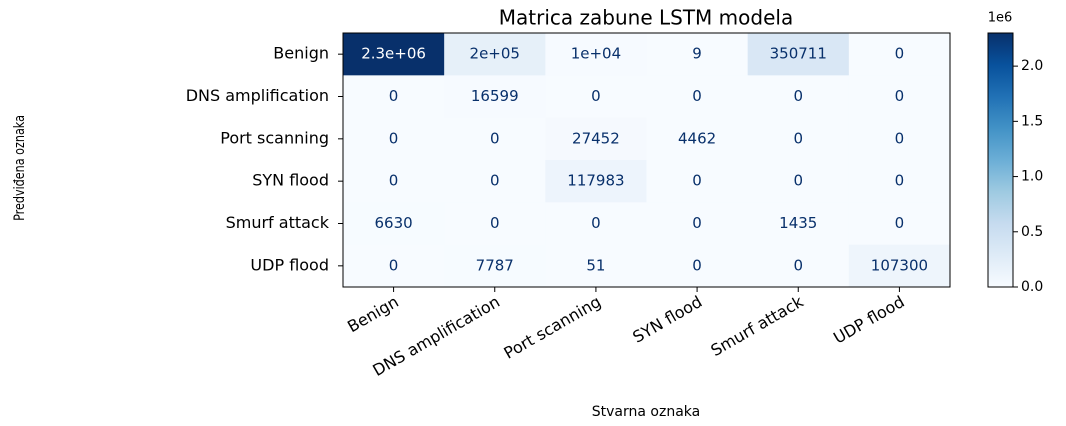  I want to click on cell-label: 27452, so click(596, 138).